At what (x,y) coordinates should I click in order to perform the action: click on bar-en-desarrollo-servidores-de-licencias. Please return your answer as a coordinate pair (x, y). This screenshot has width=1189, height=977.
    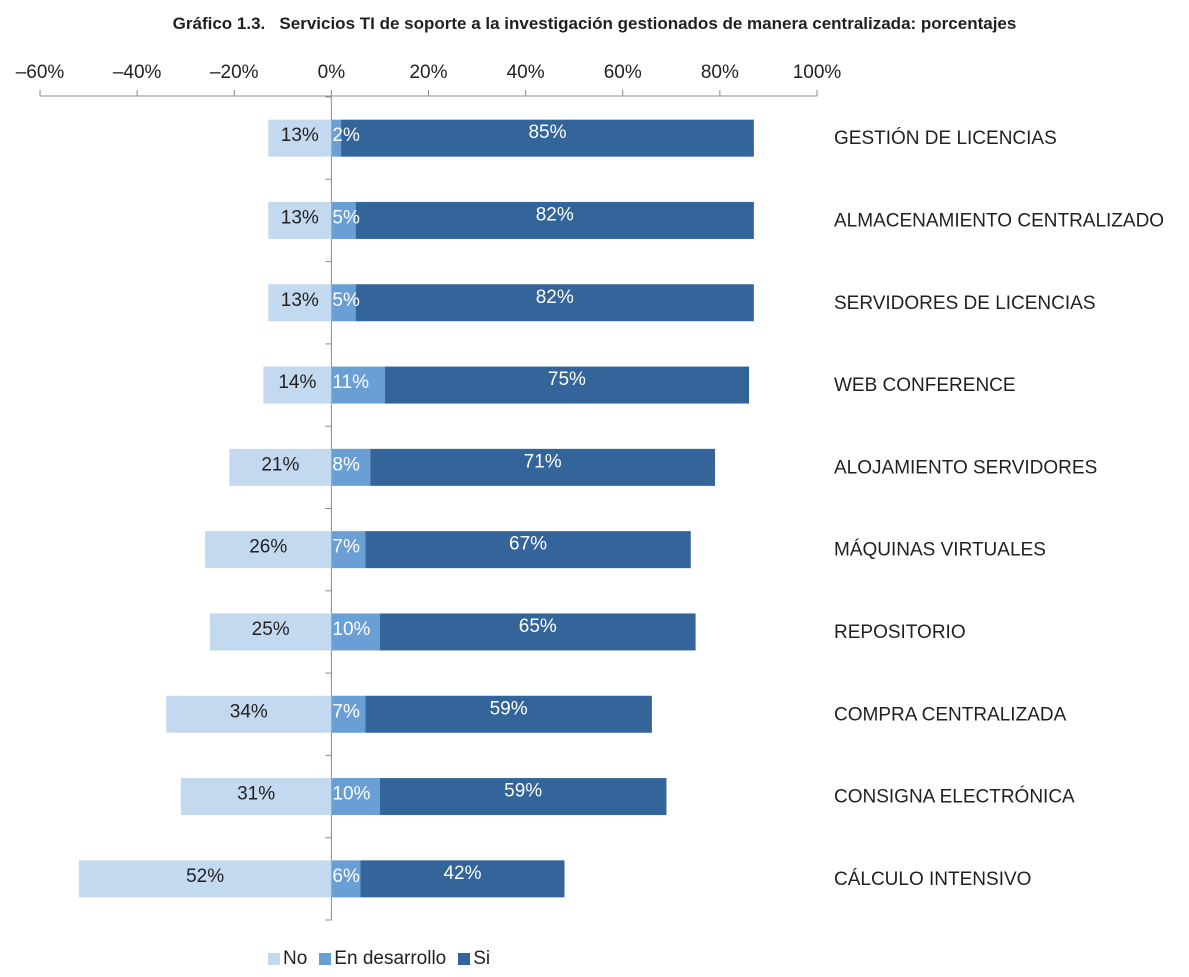
    Looking at the image, I should click on (343, 303).